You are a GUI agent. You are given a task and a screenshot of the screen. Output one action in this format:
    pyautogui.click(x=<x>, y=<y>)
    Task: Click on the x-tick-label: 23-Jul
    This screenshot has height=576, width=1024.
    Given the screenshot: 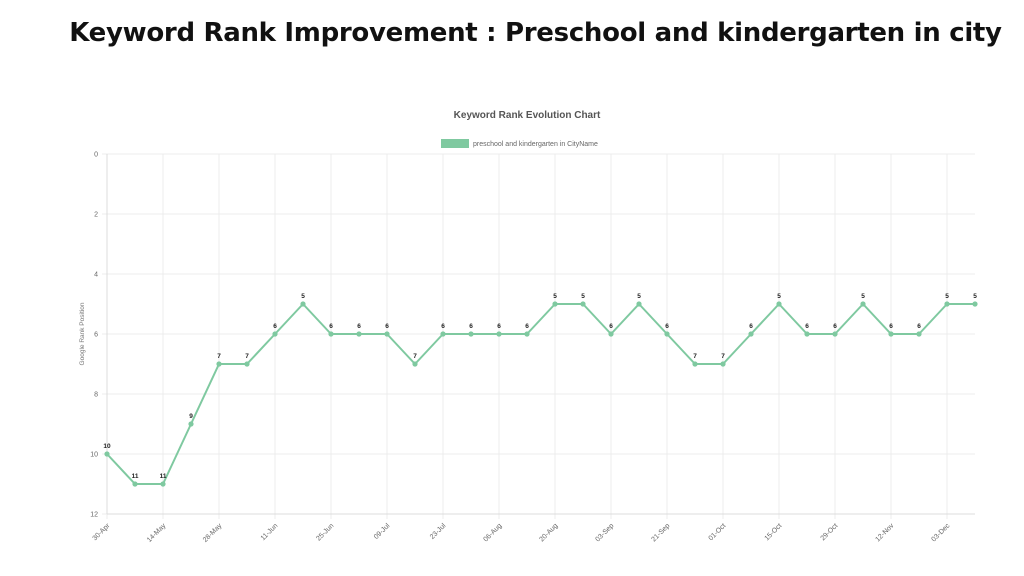 What is the action you would take?
    pyautogui.click(x=438, y=531)
    